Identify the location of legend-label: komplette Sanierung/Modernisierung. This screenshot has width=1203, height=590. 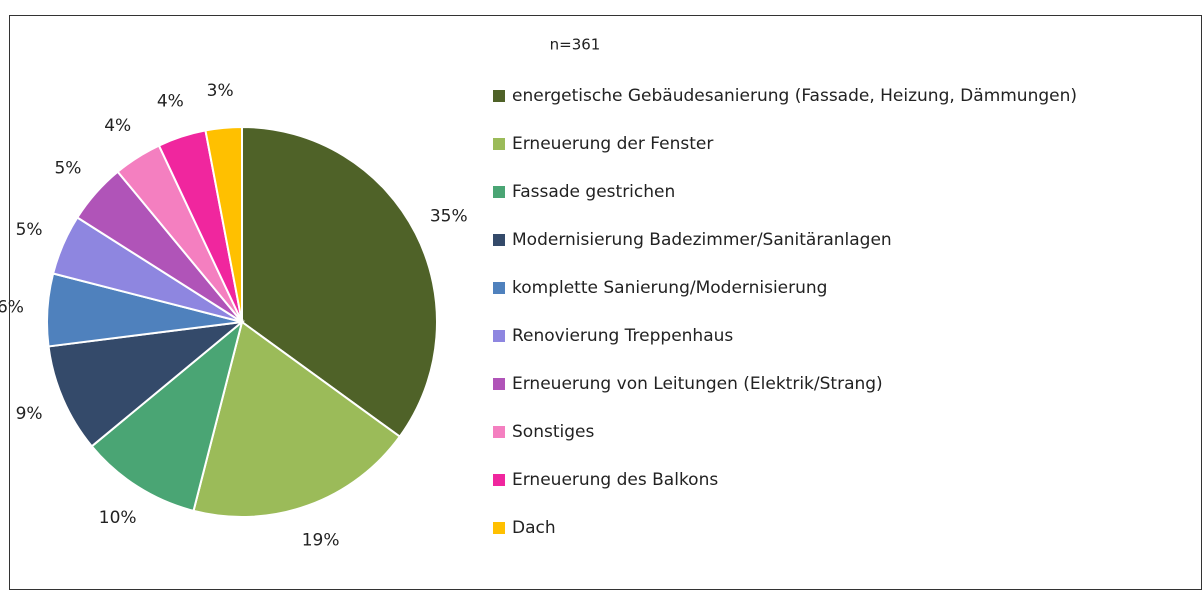
(669, 288).